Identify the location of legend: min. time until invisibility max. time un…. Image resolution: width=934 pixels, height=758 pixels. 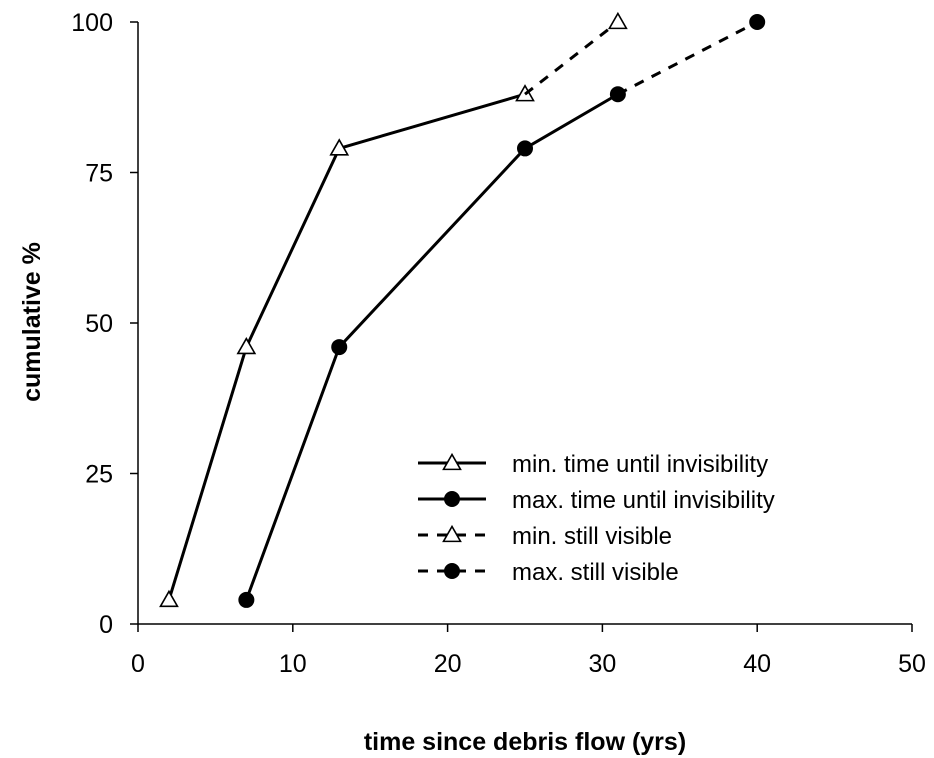
(596, 518).